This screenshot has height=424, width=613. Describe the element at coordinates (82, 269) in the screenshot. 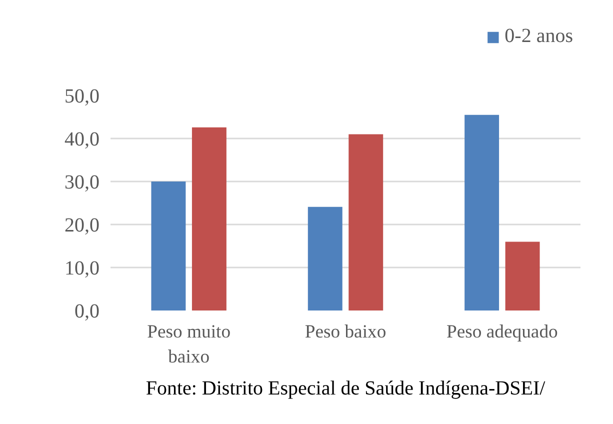

I see `y-tick-label: 10,0` at that location.